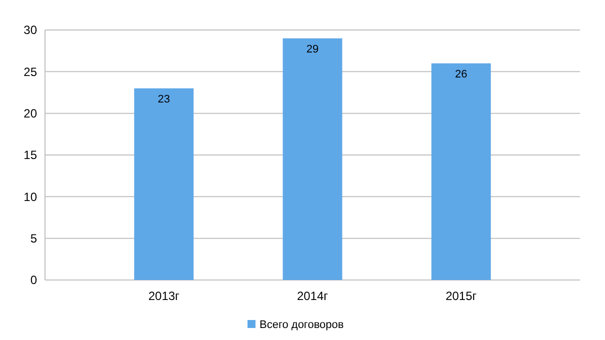 The height and width of the screenshot is (340, 605). Describe the element at coordinates (312, 296) in the screenshot. I see `x-tick-label: 2014г` at that location.